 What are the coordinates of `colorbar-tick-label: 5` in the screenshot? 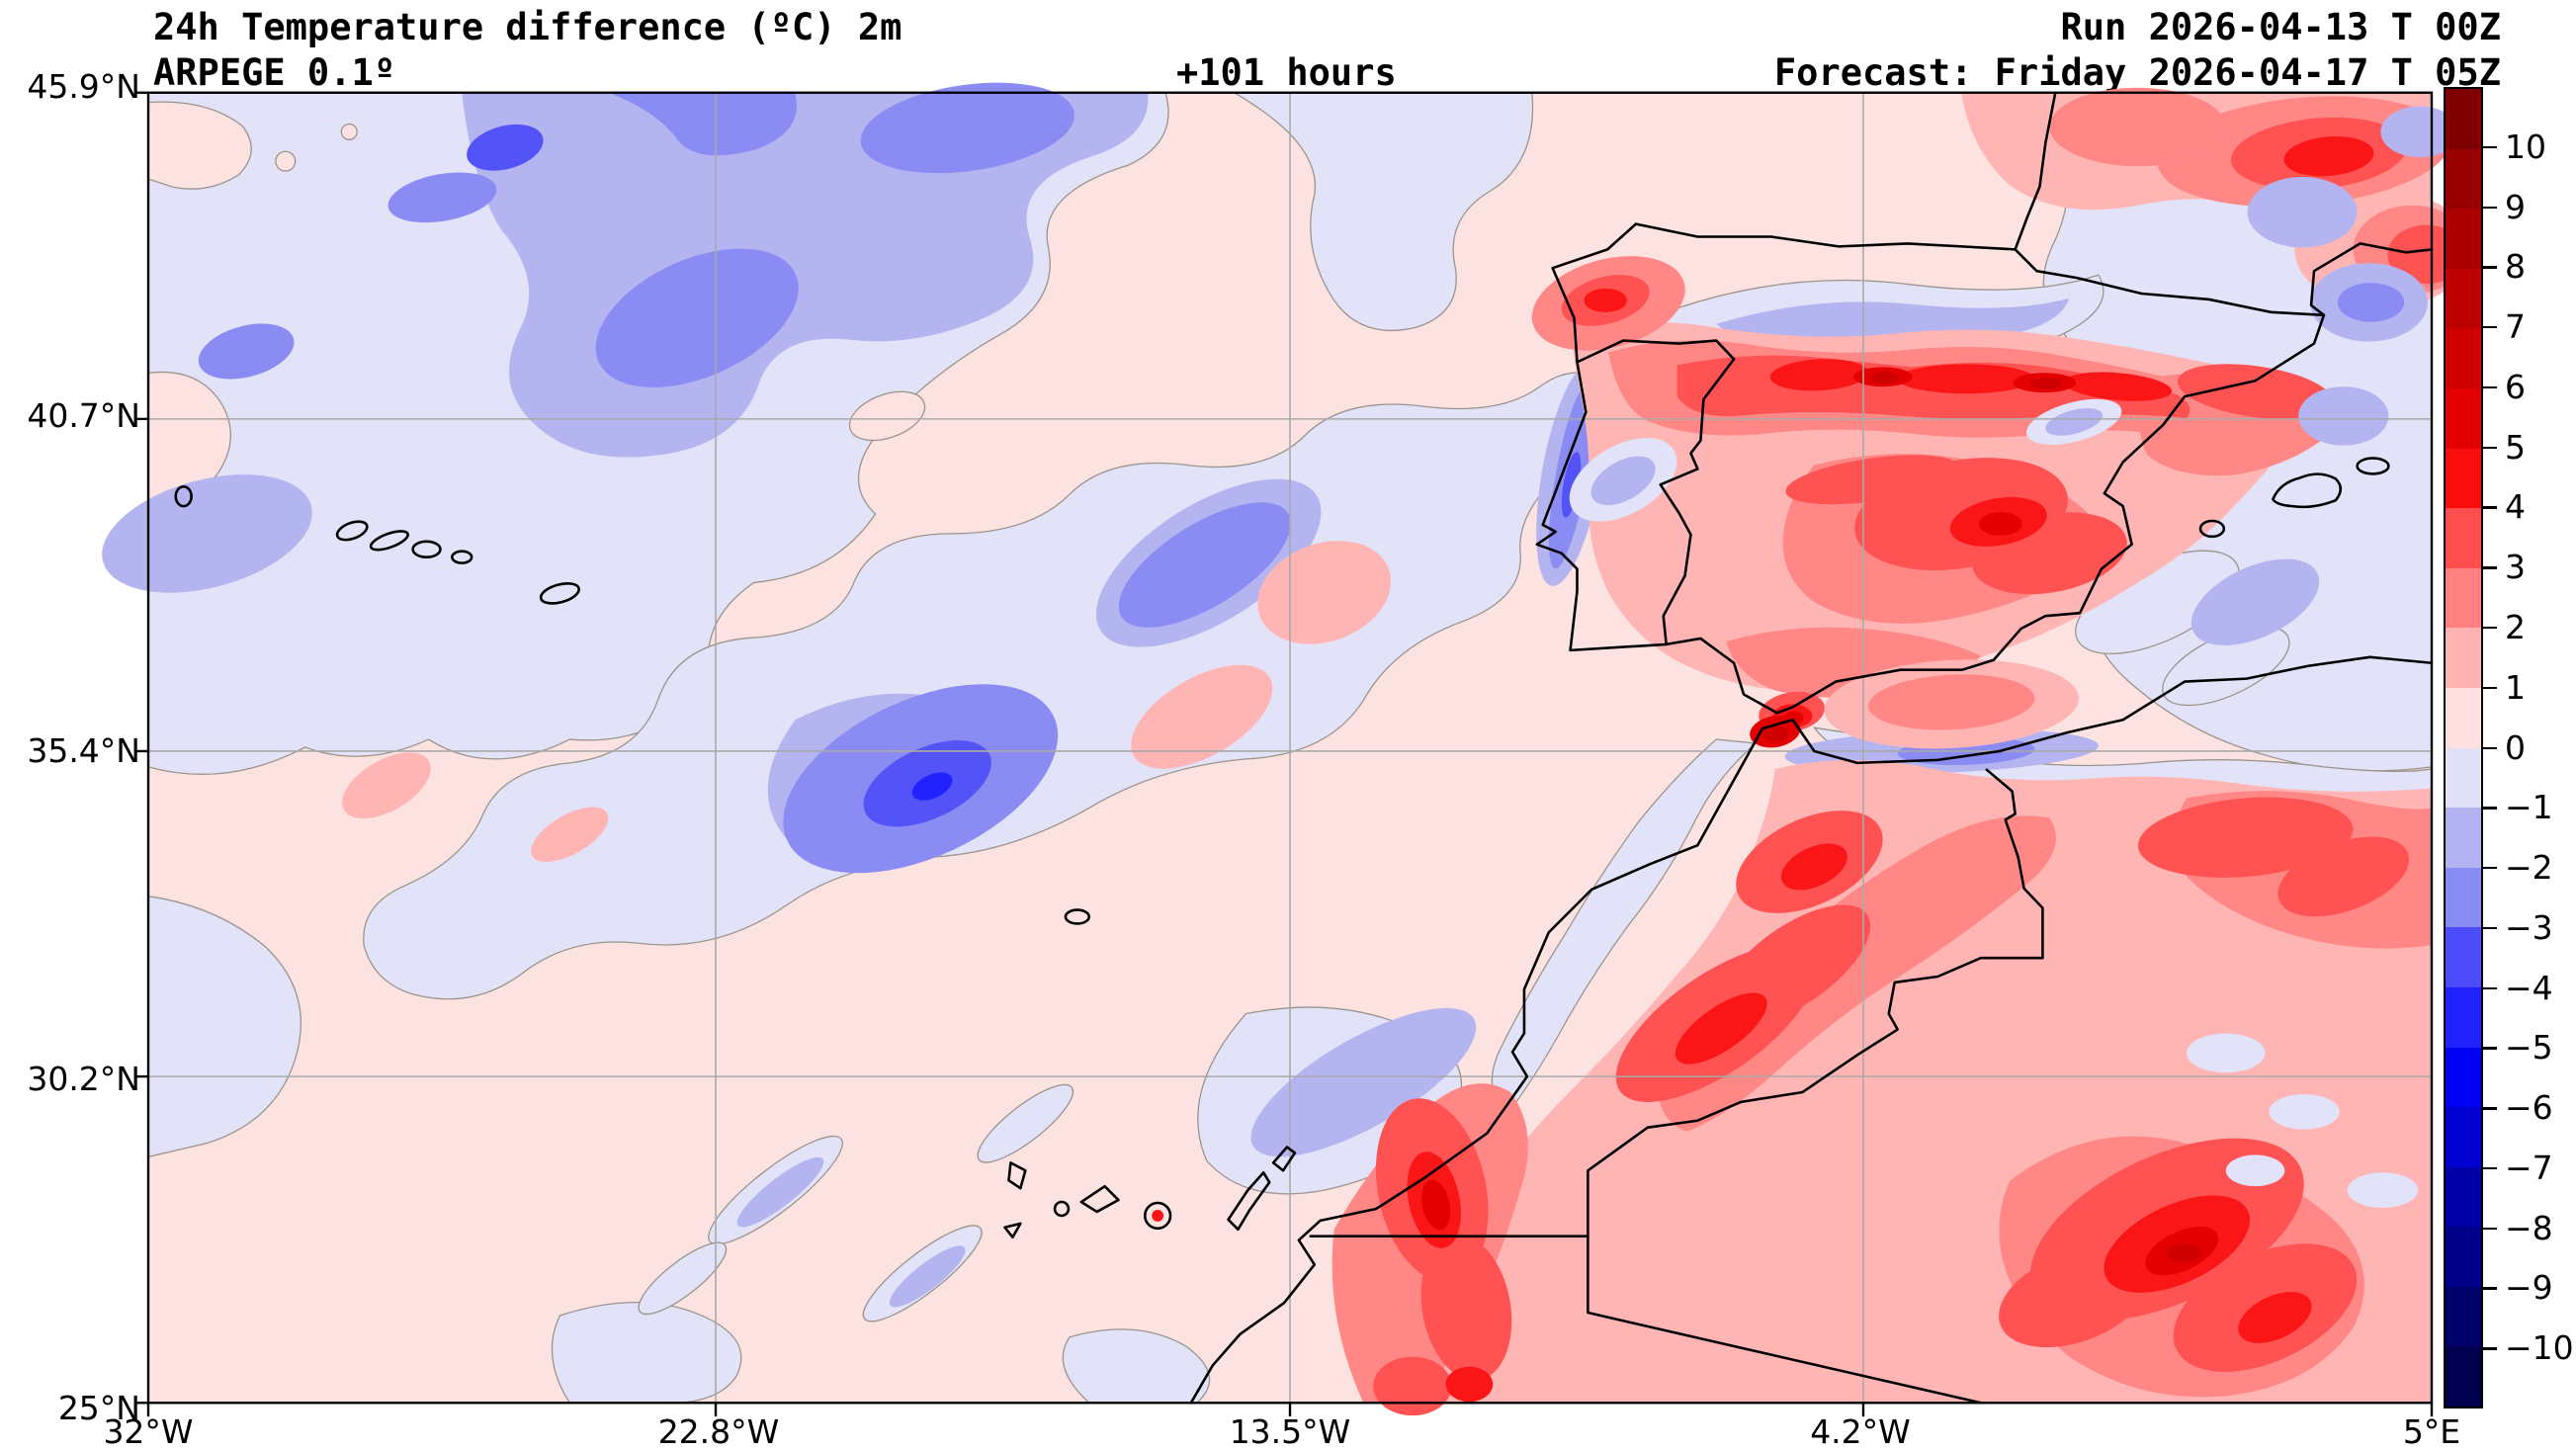 It's located at (2515, 447).